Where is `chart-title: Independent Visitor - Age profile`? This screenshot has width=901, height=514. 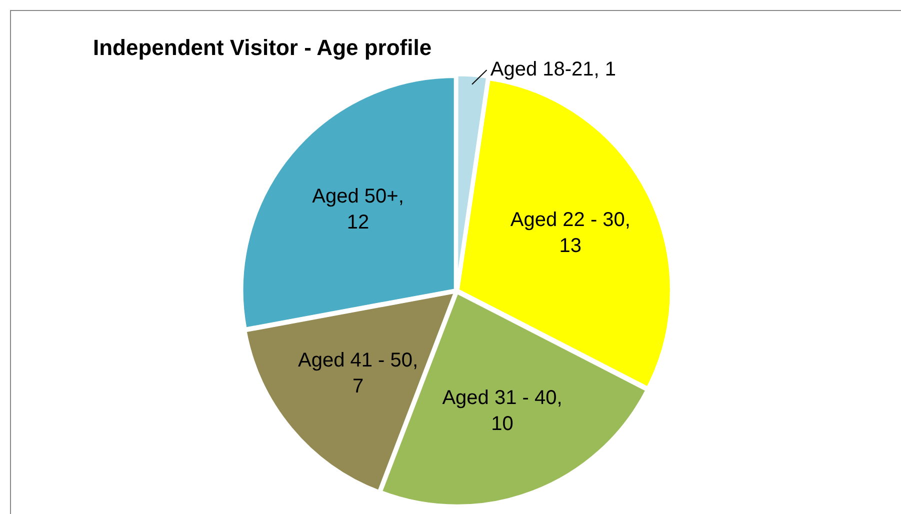
chart-title: Independent Visitor - Age profile is located at coordinates (262, 48).